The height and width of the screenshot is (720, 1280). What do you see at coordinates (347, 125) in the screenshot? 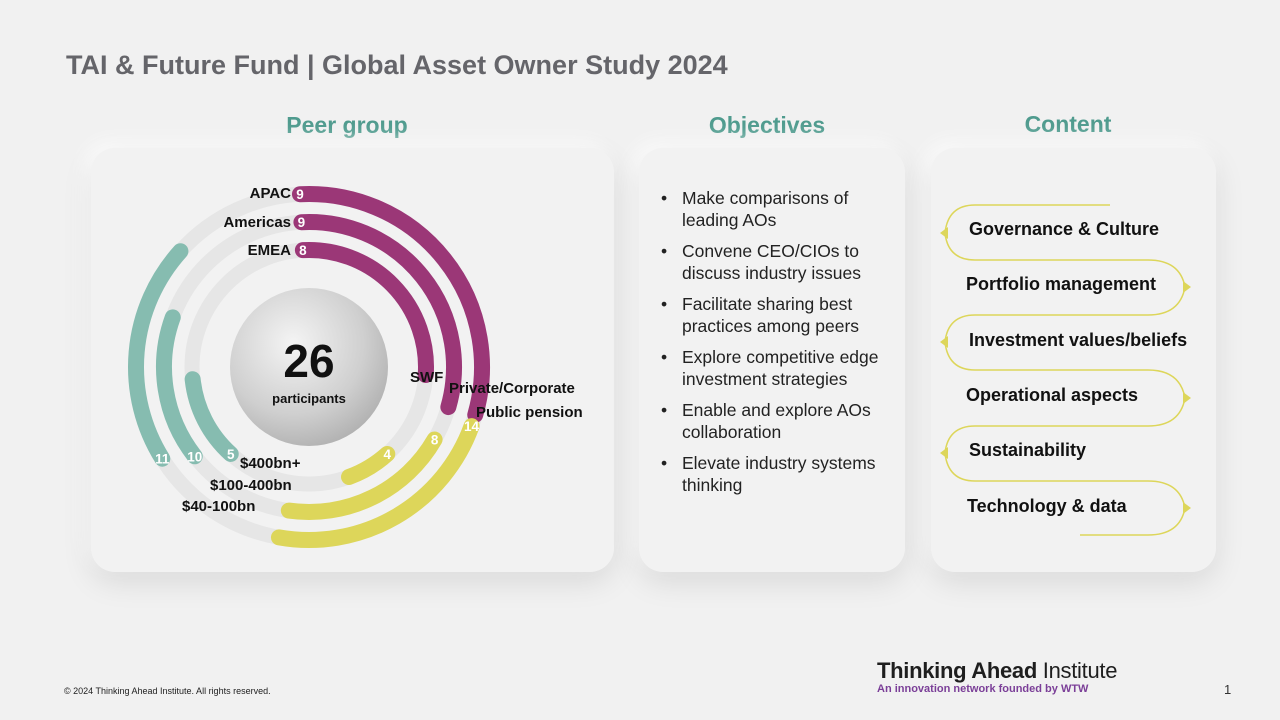
I see `peer-group-heading: Peer group` at bounding box center [347, 125].